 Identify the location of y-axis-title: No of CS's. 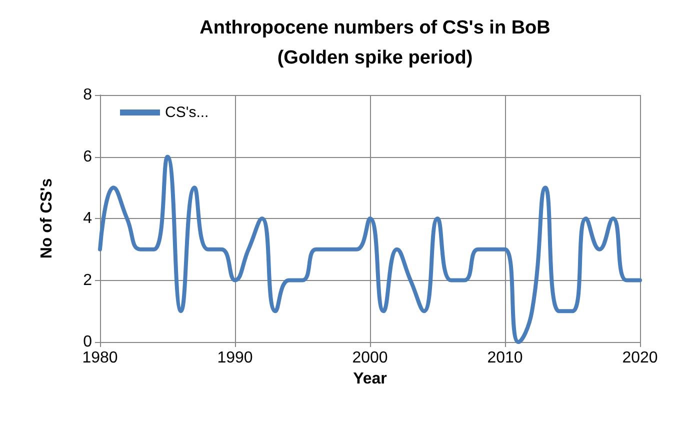
(47, 218).